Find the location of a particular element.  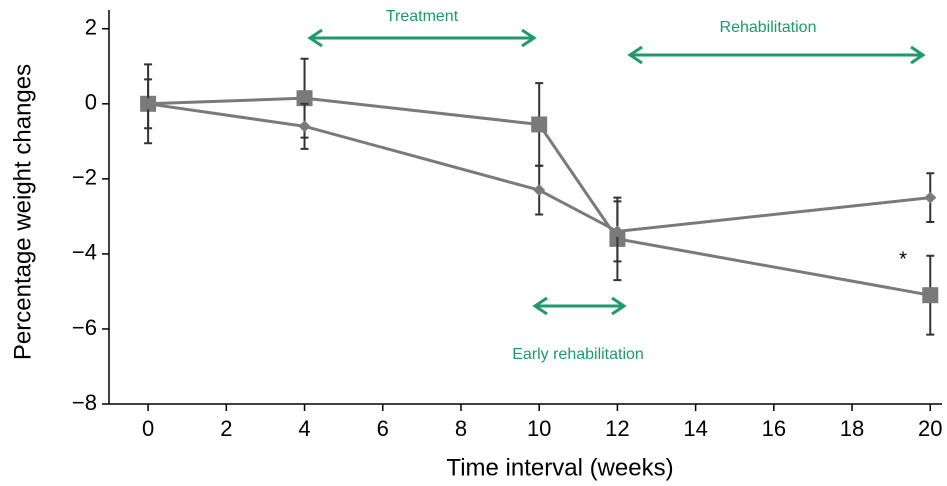

y-tick-label: −2 is located at coordinates (84, 177).